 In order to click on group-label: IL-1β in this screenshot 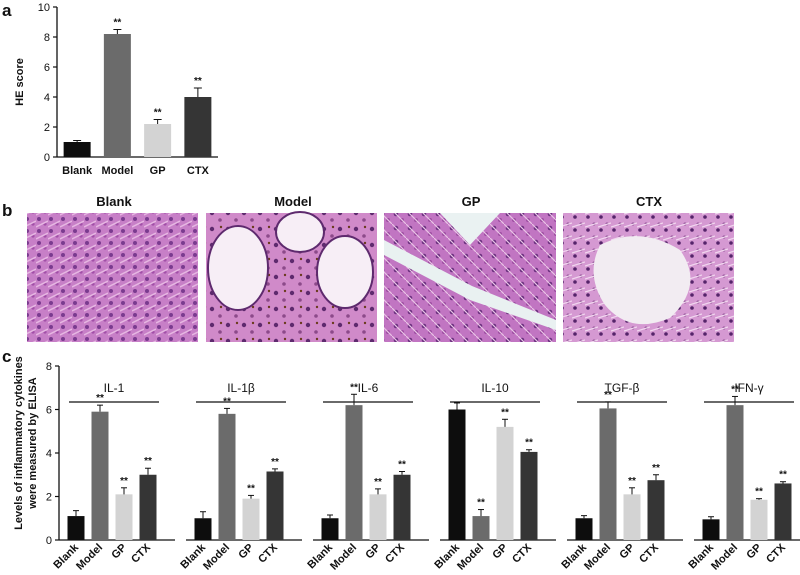, I will do `click(241, 388)`.